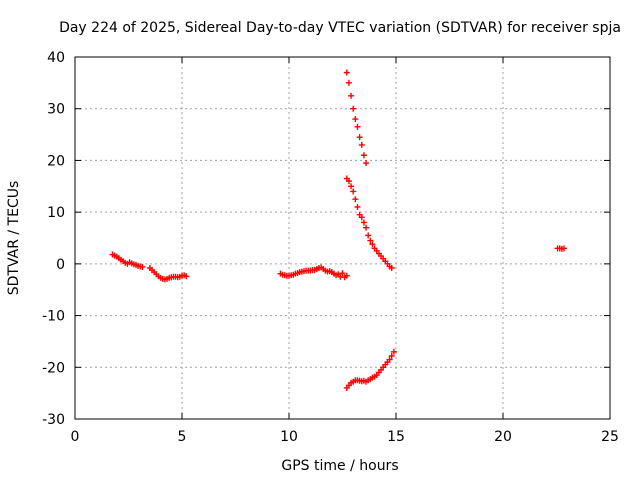  What do you see at coordinates (182, 437) in the screenshot?
I see `x-tick-label: 5` at bounding box center [182, 437].